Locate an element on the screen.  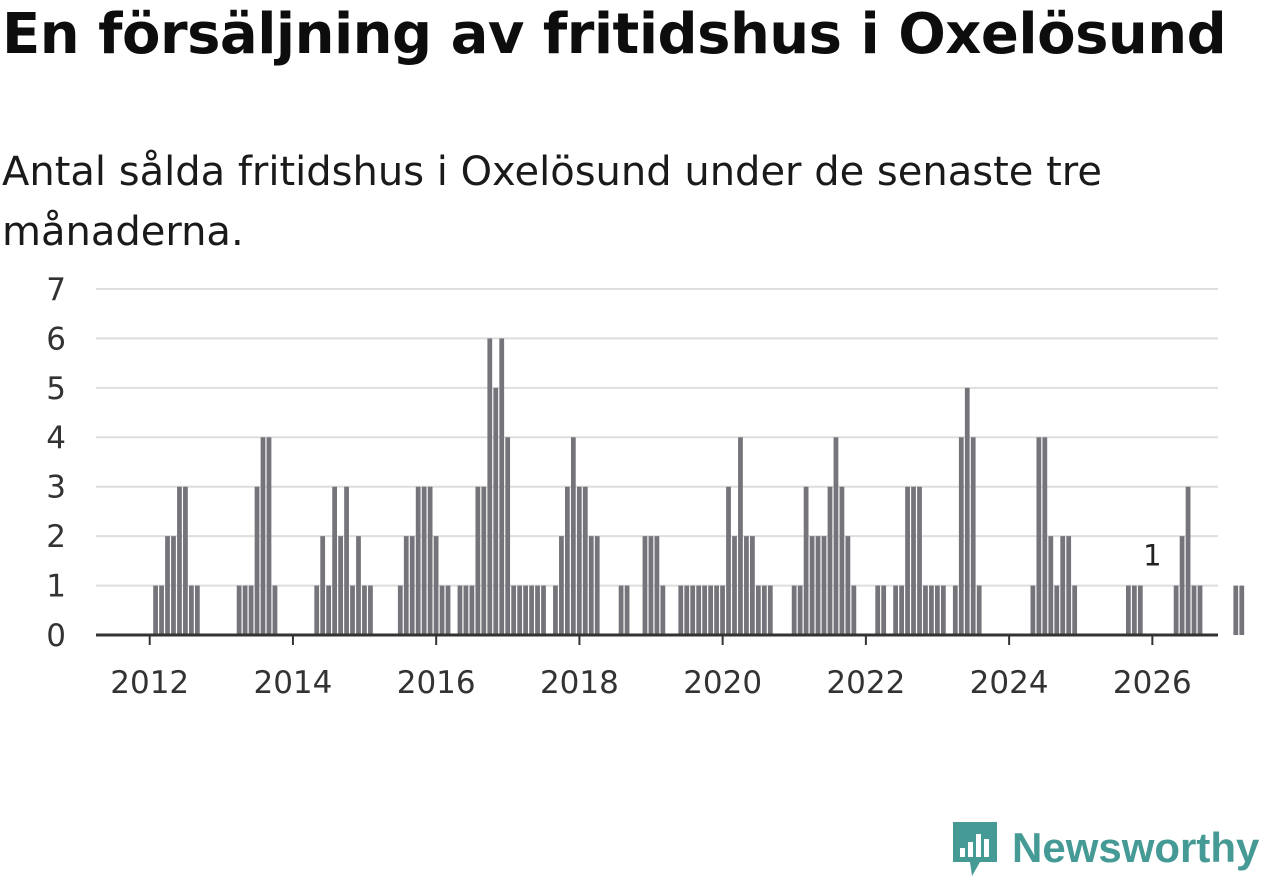
y-tick-label: 2 is located at coordinates (56, 537).